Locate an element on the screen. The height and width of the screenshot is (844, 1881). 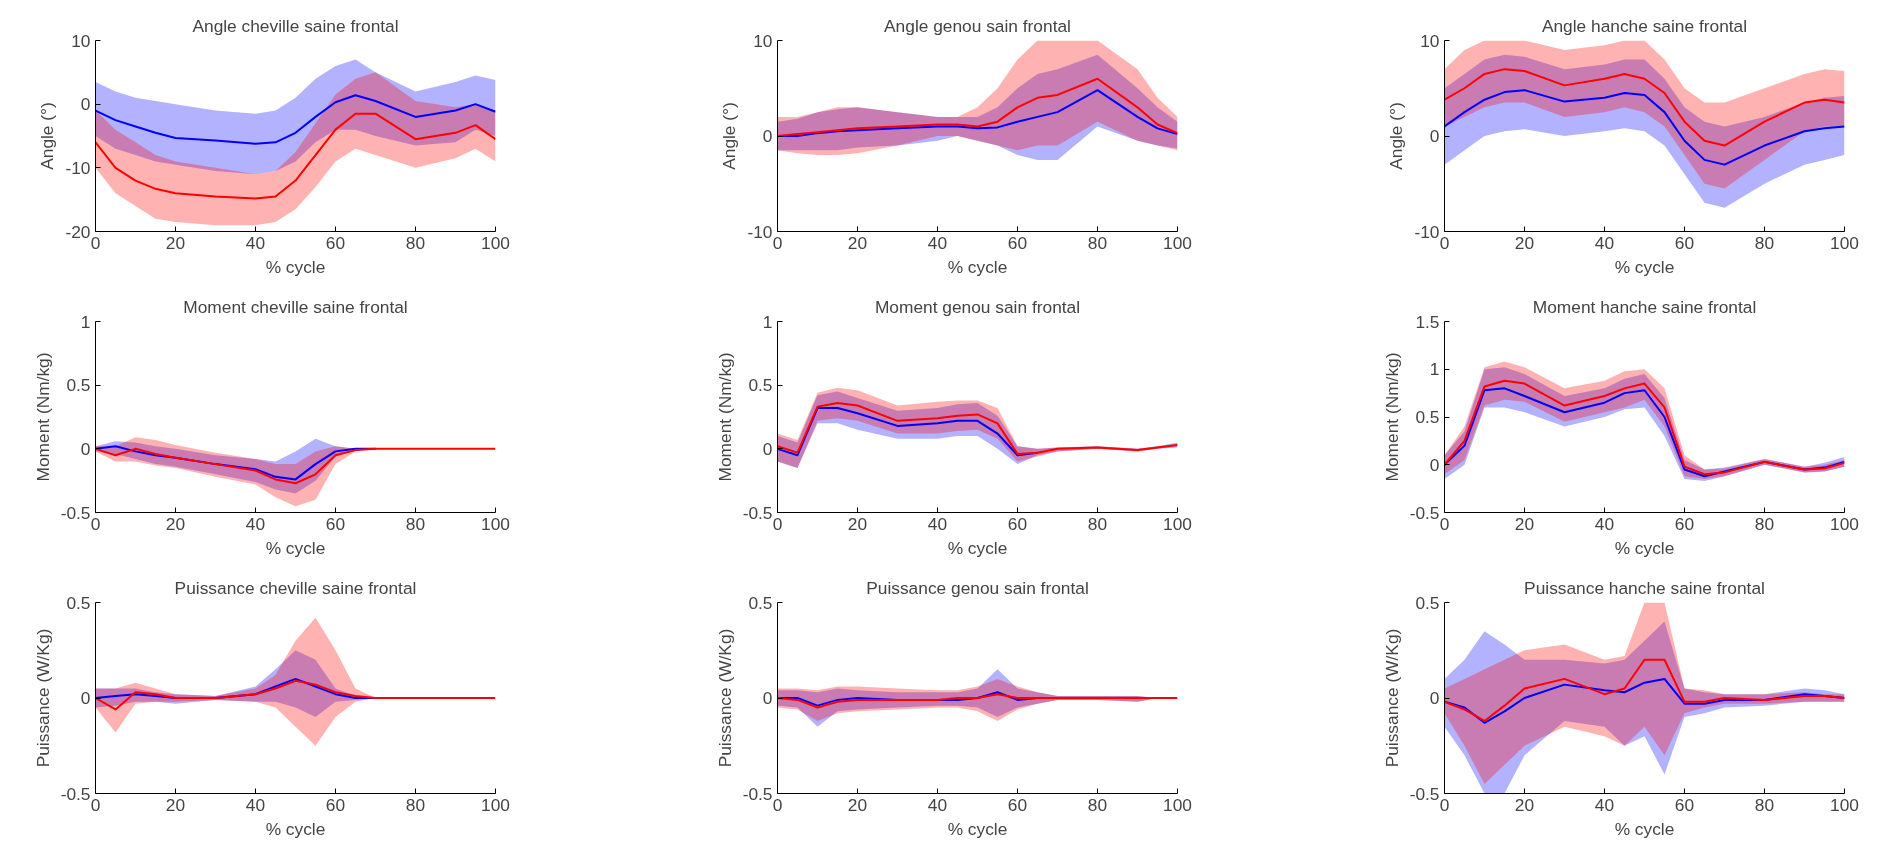
chart-title: Moment hanche saine frontal is located at coordinates (1644, 306).